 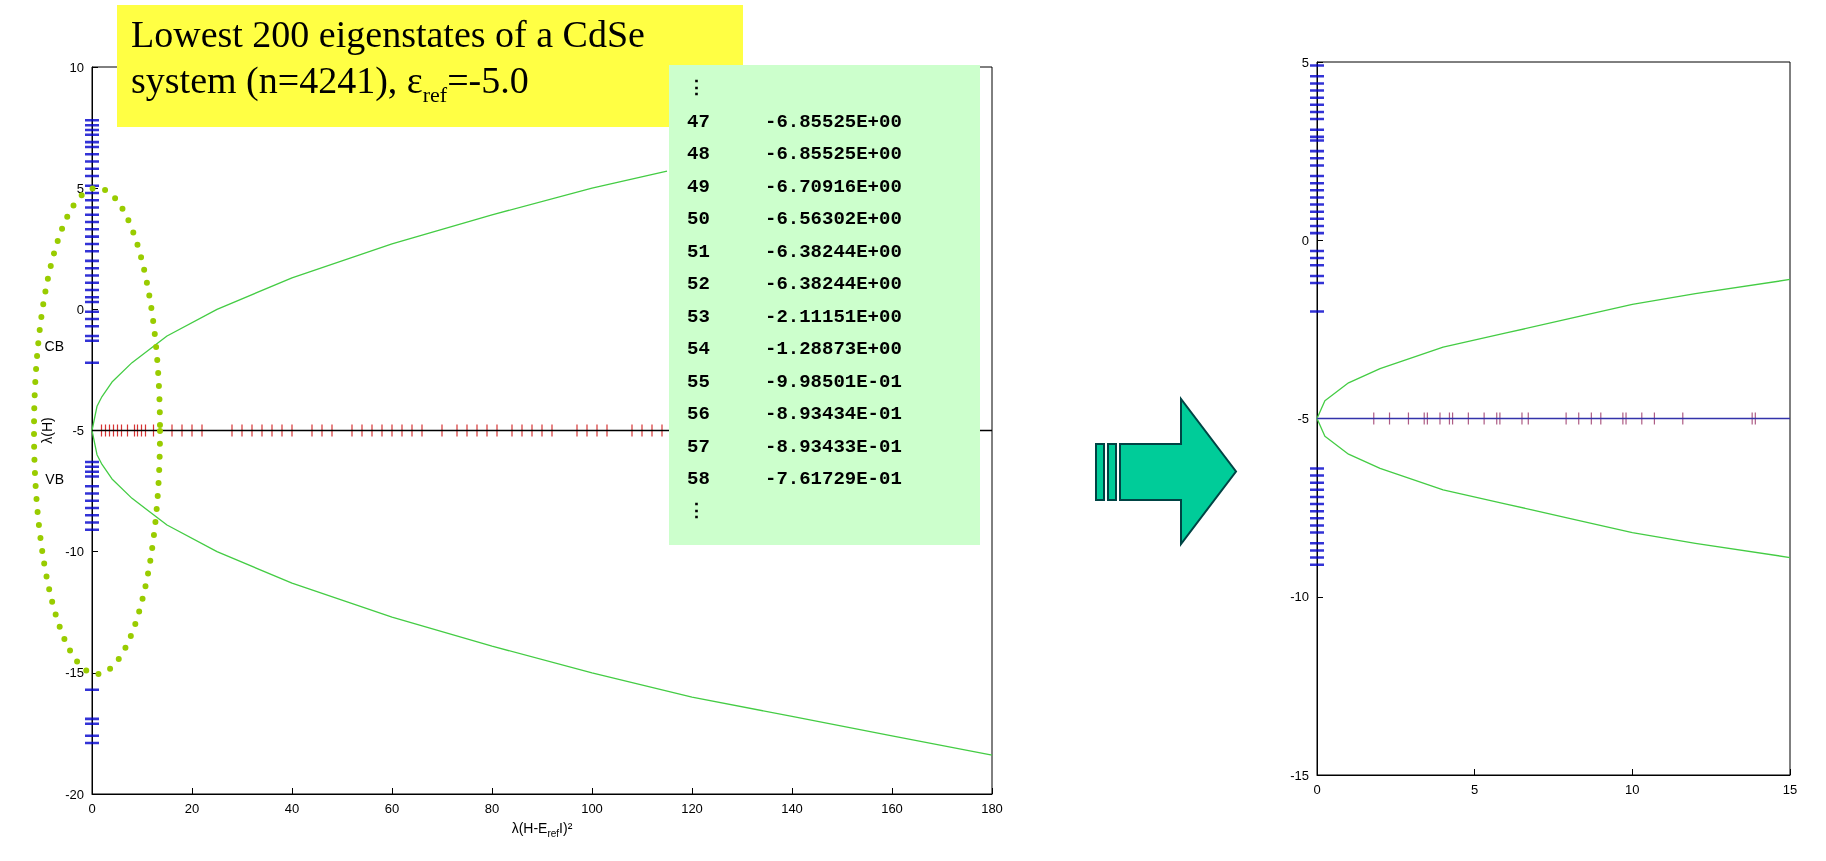 I want to click on x-tick-label: 80, so click(x=492, y=808).